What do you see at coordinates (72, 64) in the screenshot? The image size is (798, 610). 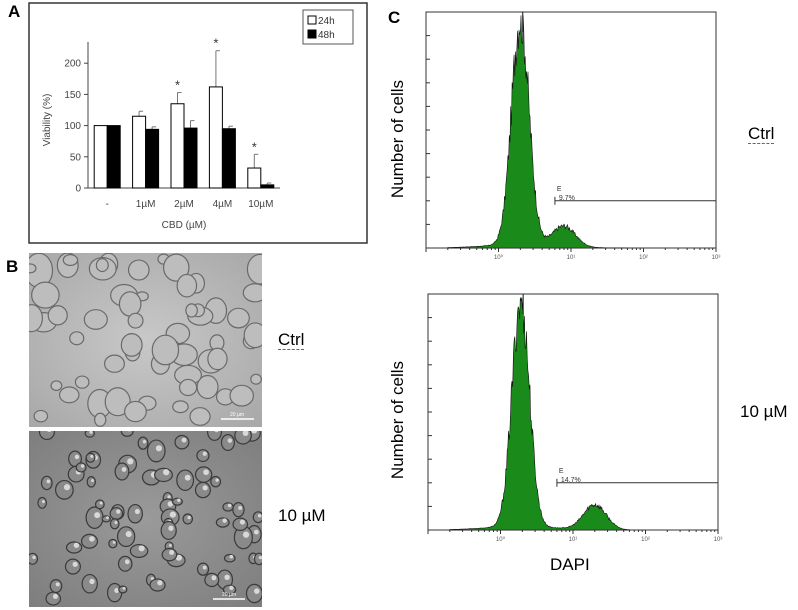 I see `y-tick-label: 200` at bounding box center [72, 64].